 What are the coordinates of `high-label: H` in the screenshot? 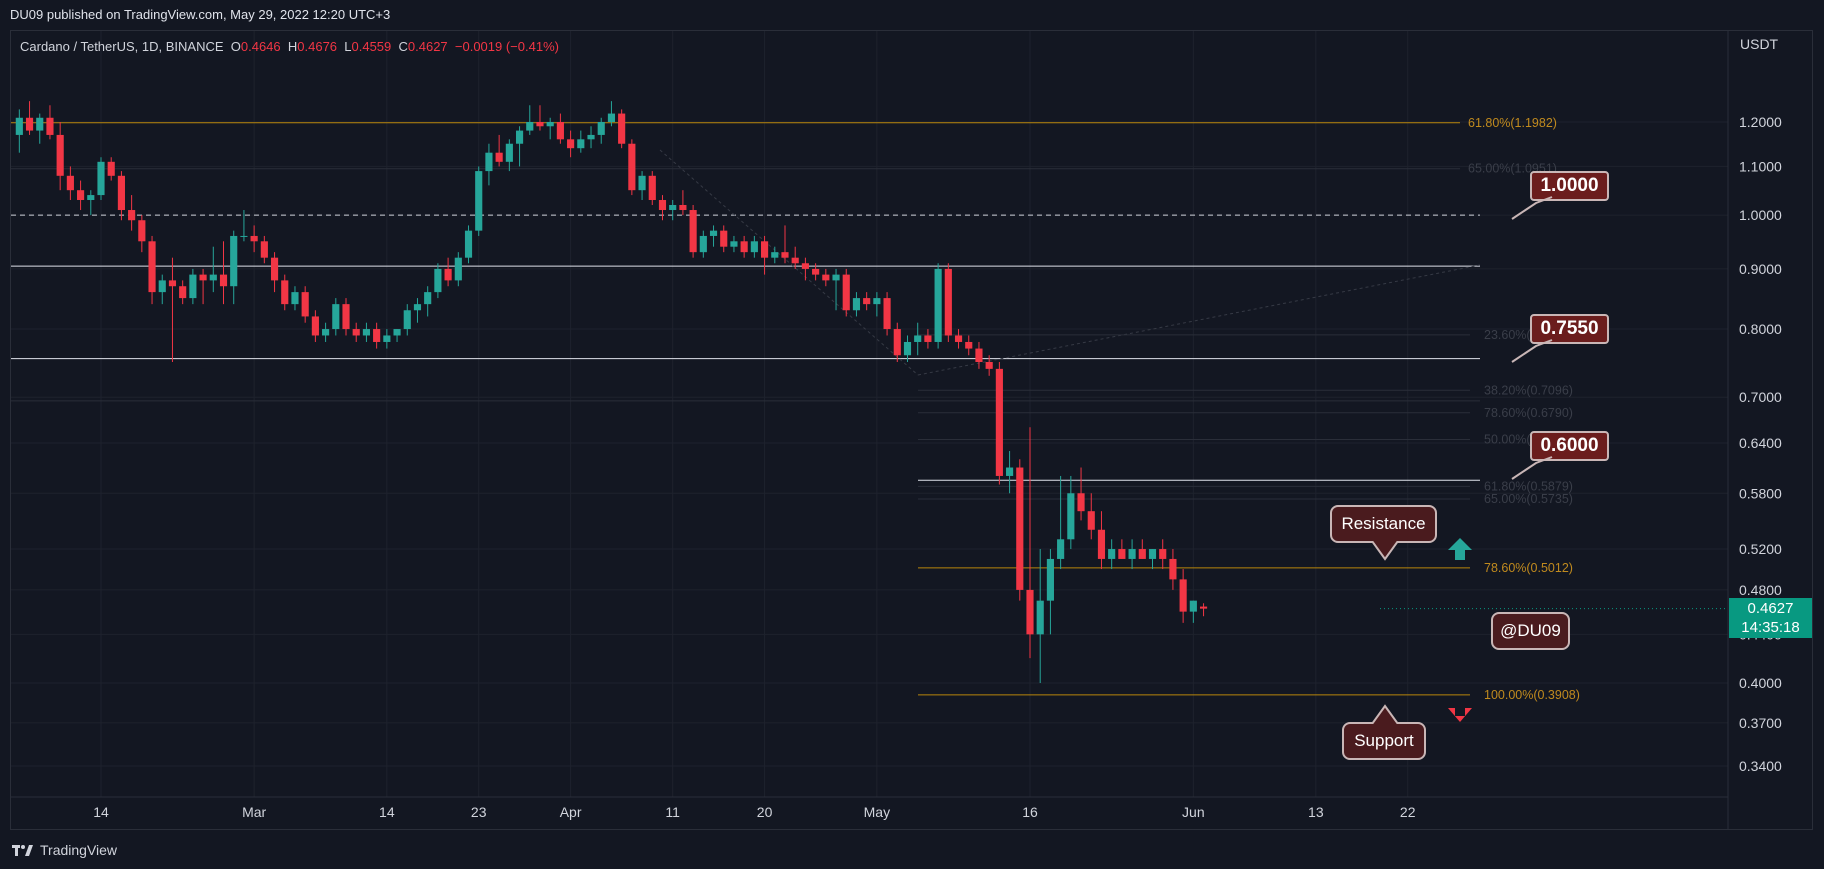 It's located at (292, 46).